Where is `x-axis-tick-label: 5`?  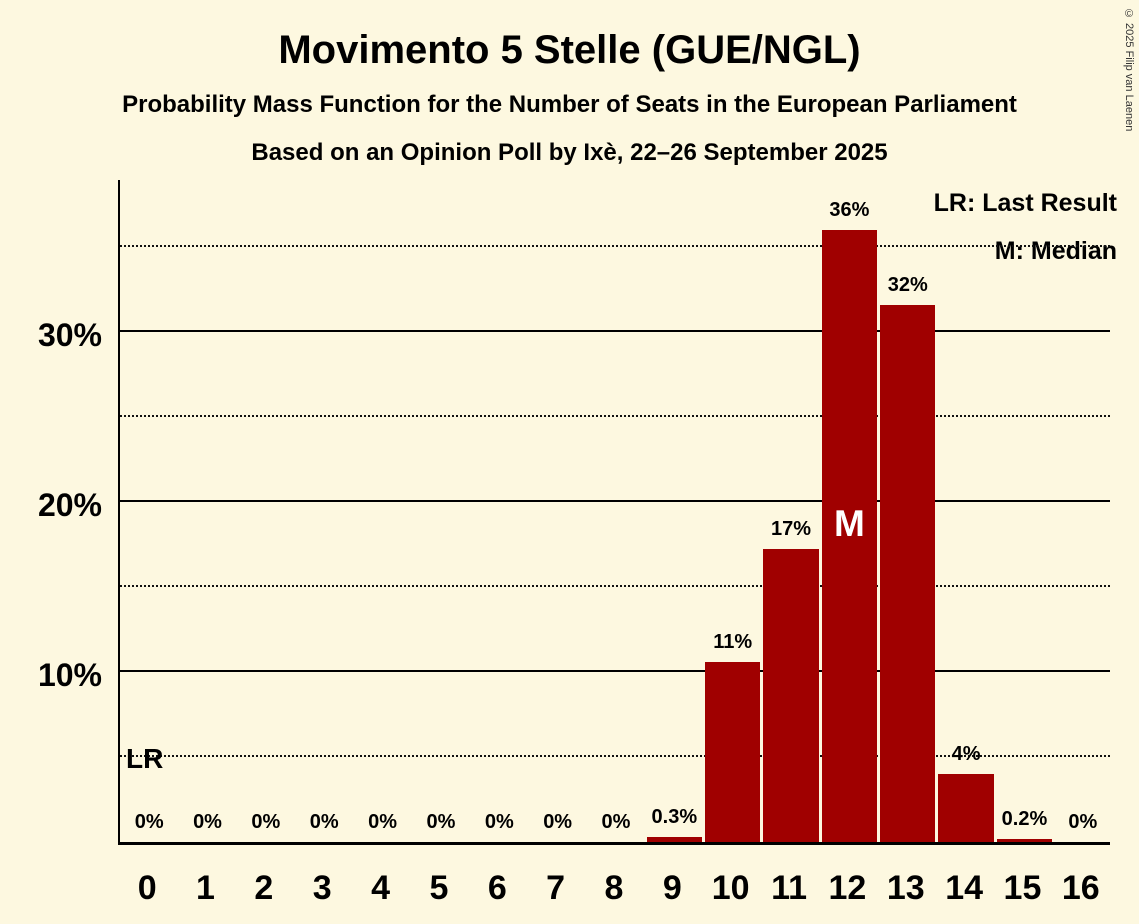 x-axis-tick-label: 5 is located at coordinates (439, 888).